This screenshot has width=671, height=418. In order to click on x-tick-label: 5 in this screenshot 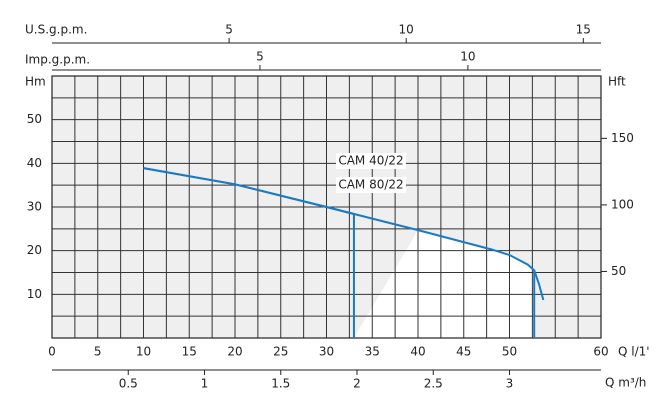, I will do `click(98, 352)`.